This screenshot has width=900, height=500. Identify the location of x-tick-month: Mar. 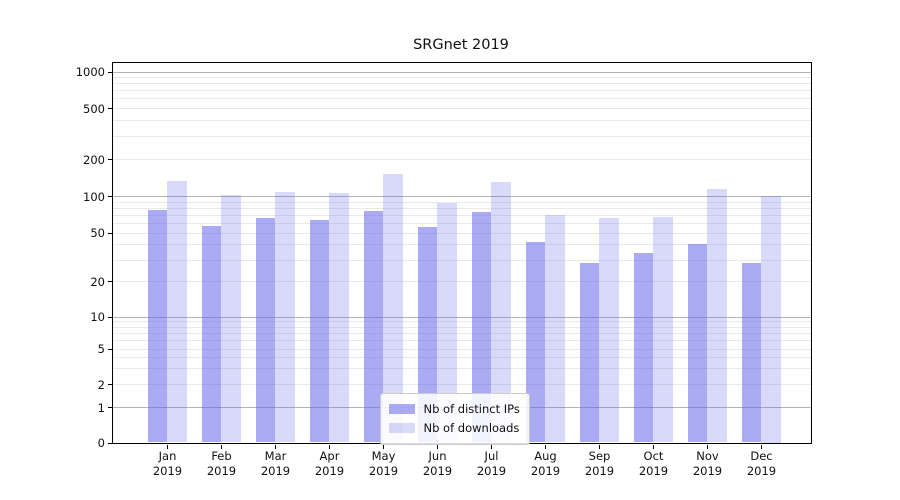
(275, 456).